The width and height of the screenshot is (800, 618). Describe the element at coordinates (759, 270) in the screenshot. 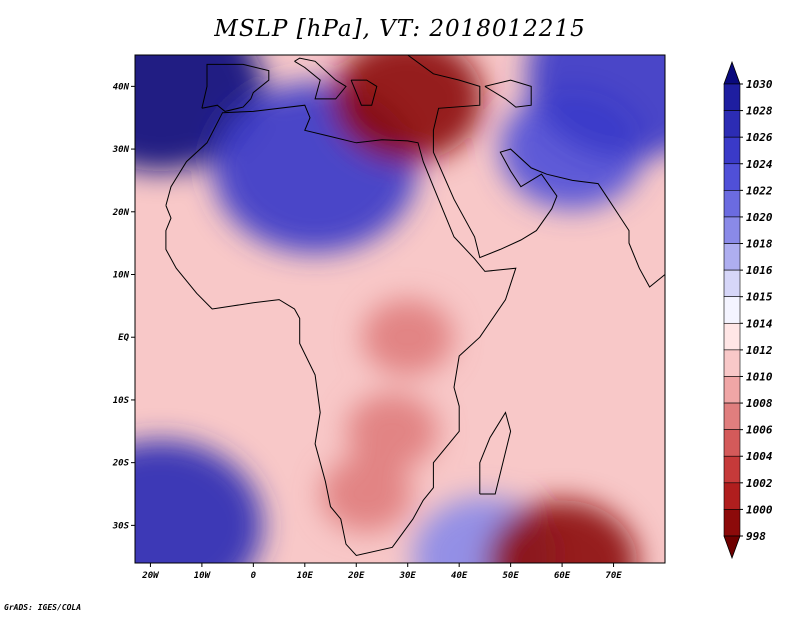

I see `colorbar-label: 1016` at that location.